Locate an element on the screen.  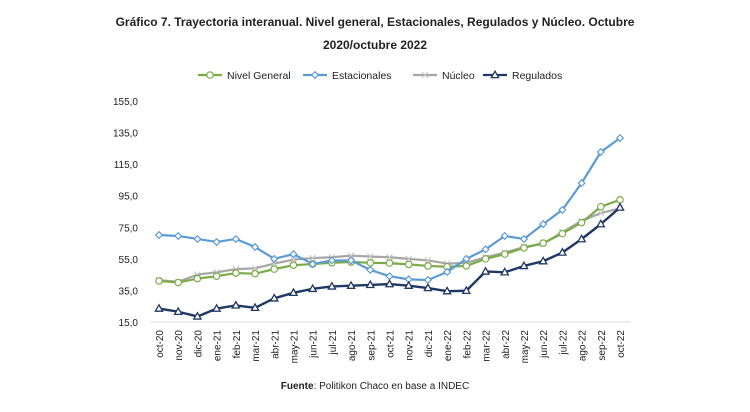
x-tick-label: dic-21 is located at coordinates (429, 344).